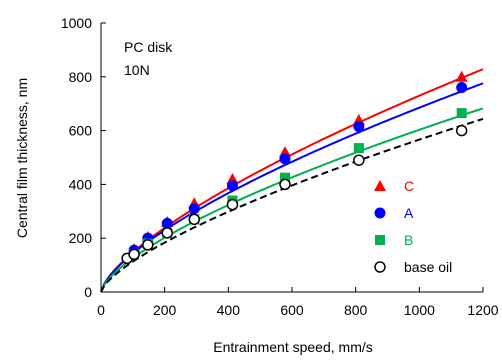 The image size is (502, 360). Describe the element at coordinates (461, 76) in the screenshot. I see `data-point-C` at that location.